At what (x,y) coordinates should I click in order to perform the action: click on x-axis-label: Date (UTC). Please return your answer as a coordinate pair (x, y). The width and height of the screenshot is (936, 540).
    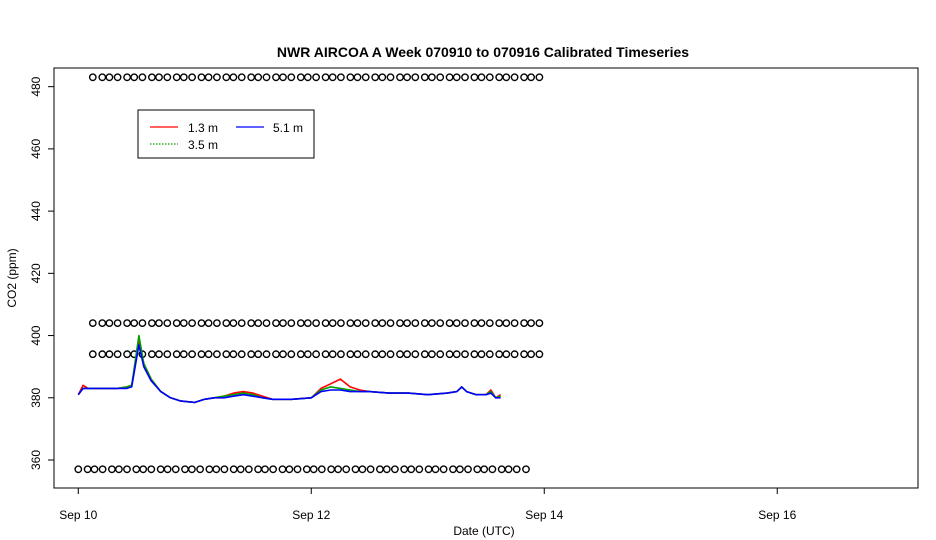
    Looking at the image, I should click on (483, 531).